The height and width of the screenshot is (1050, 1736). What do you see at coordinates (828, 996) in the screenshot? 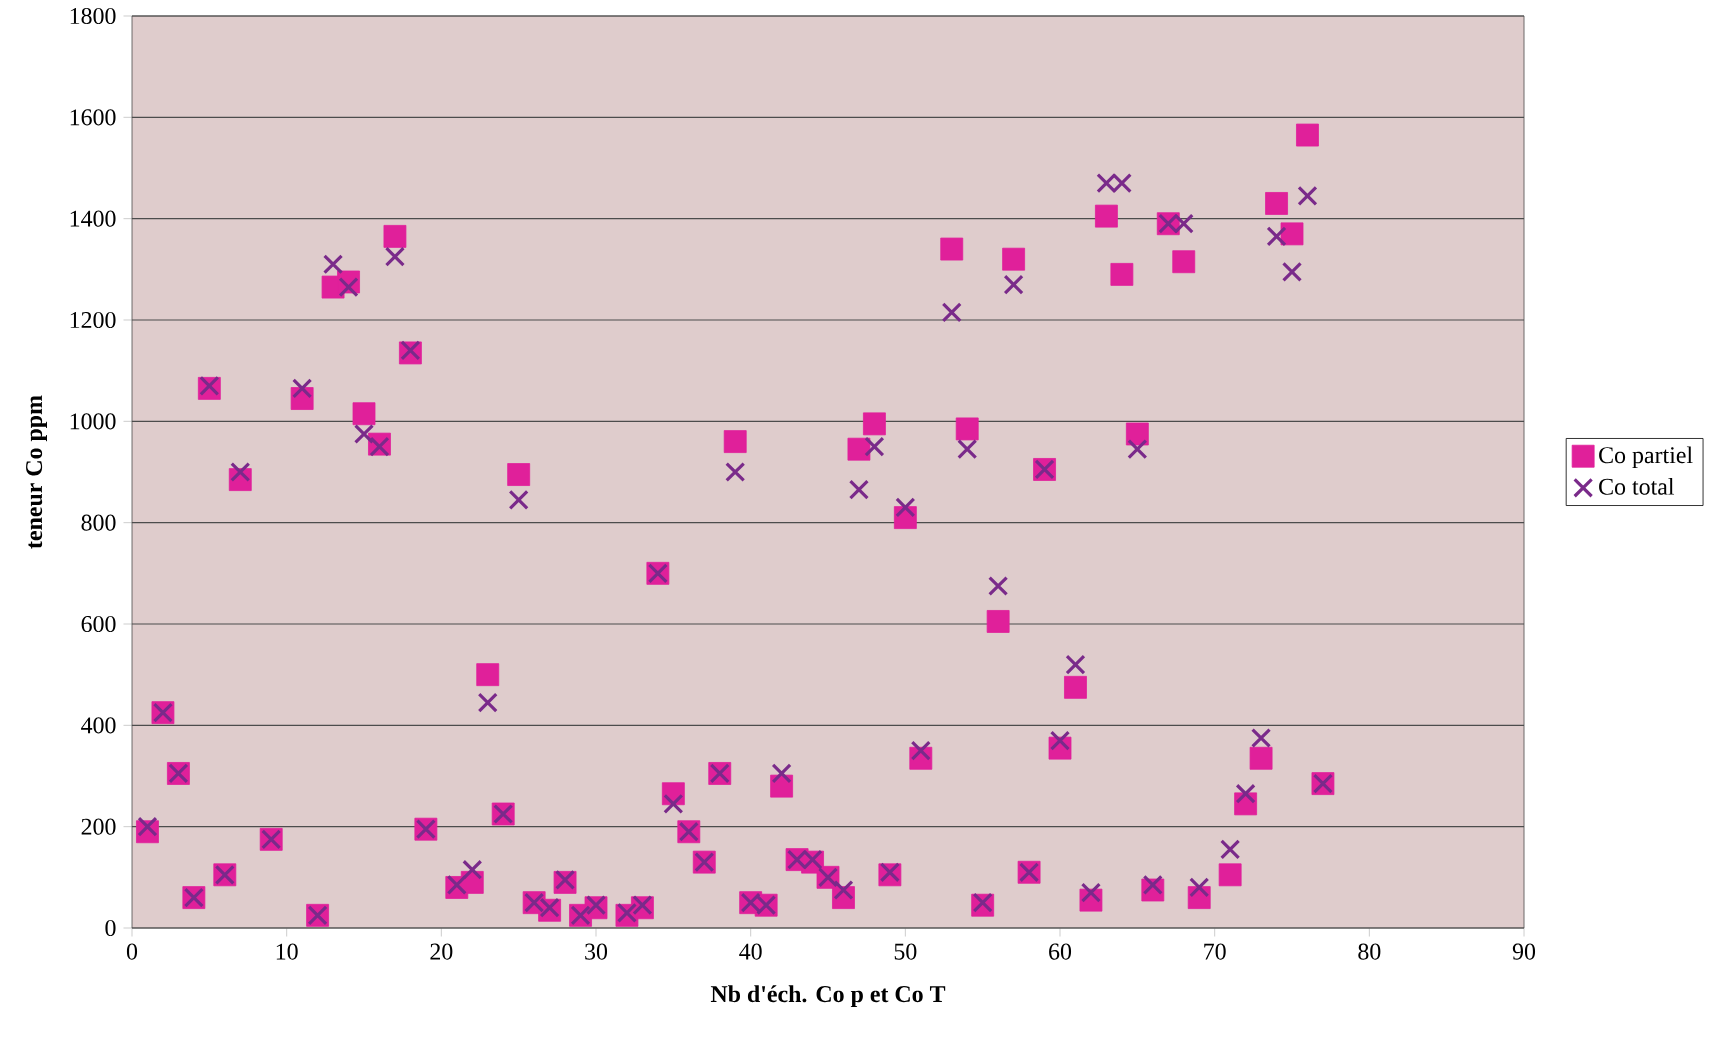
I see `x-axis-title: Nb d'éch. Co p et Co T` at bounding box center [828, 996].